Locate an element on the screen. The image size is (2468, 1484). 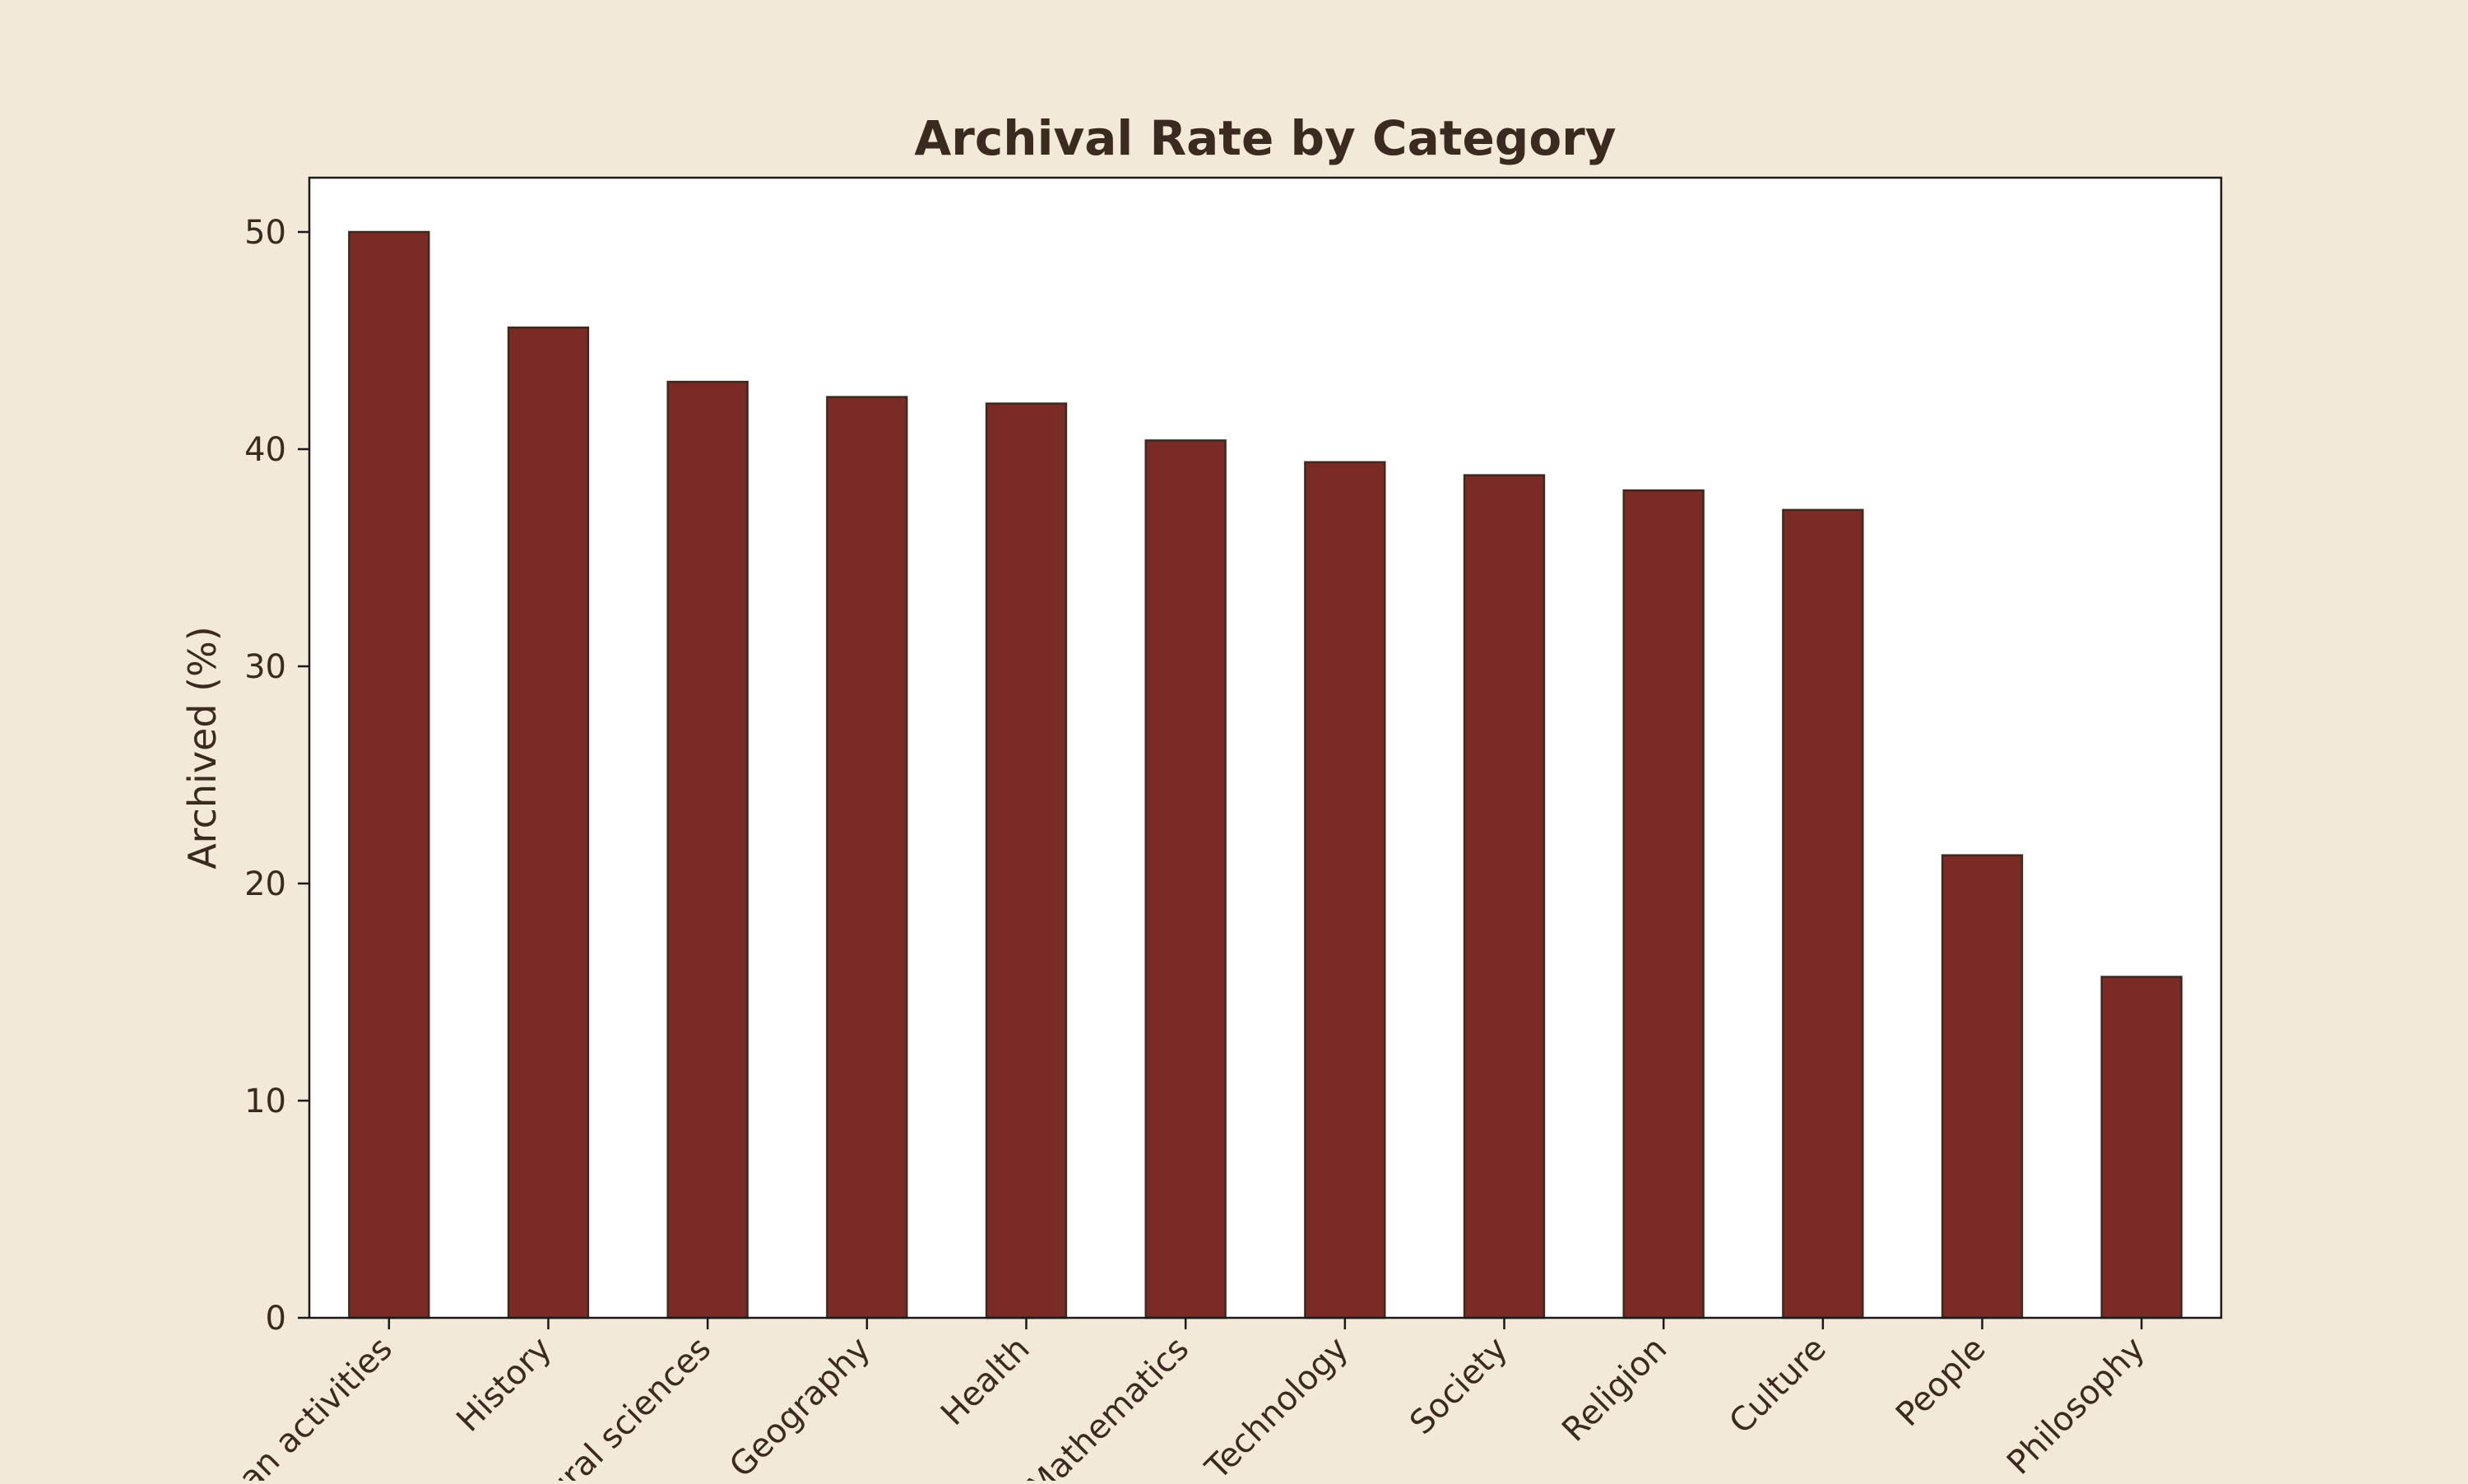
chart-title: Archival Rate by Category is located at coordinates (1265, 138).